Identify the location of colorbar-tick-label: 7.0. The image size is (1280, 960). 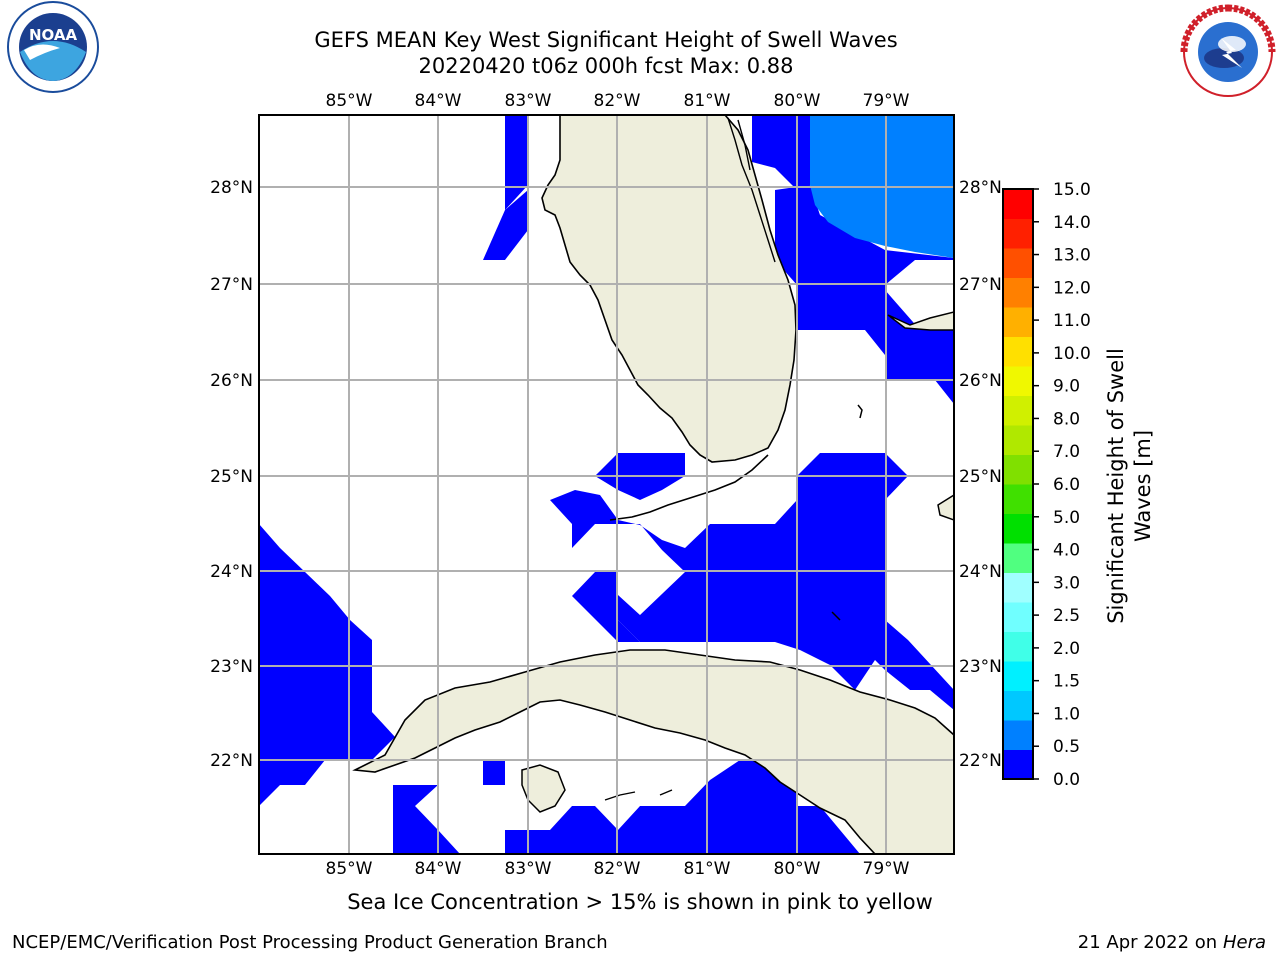
(1066, 452).